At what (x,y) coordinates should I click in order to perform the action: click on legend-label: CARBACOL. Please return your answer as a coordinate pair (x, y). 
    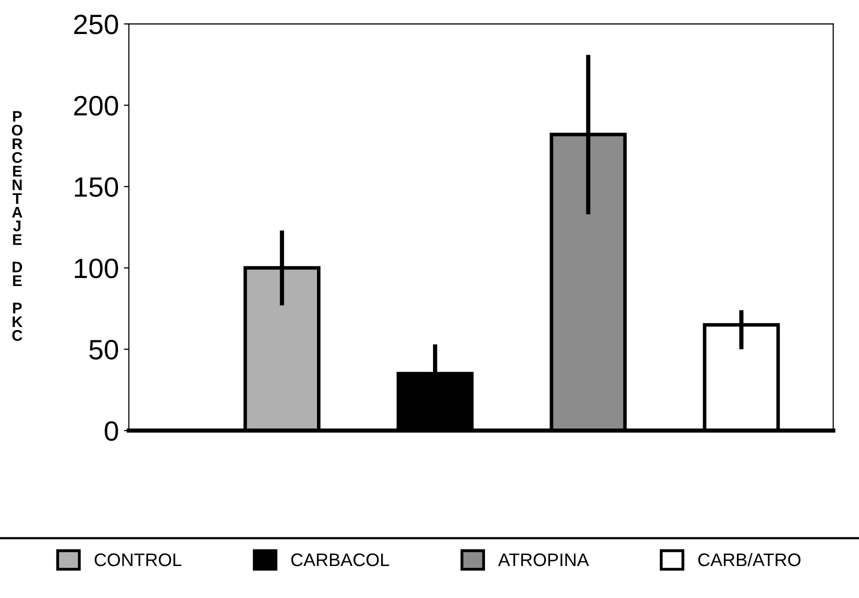
    Looking at the image, I should click on (340, 559).